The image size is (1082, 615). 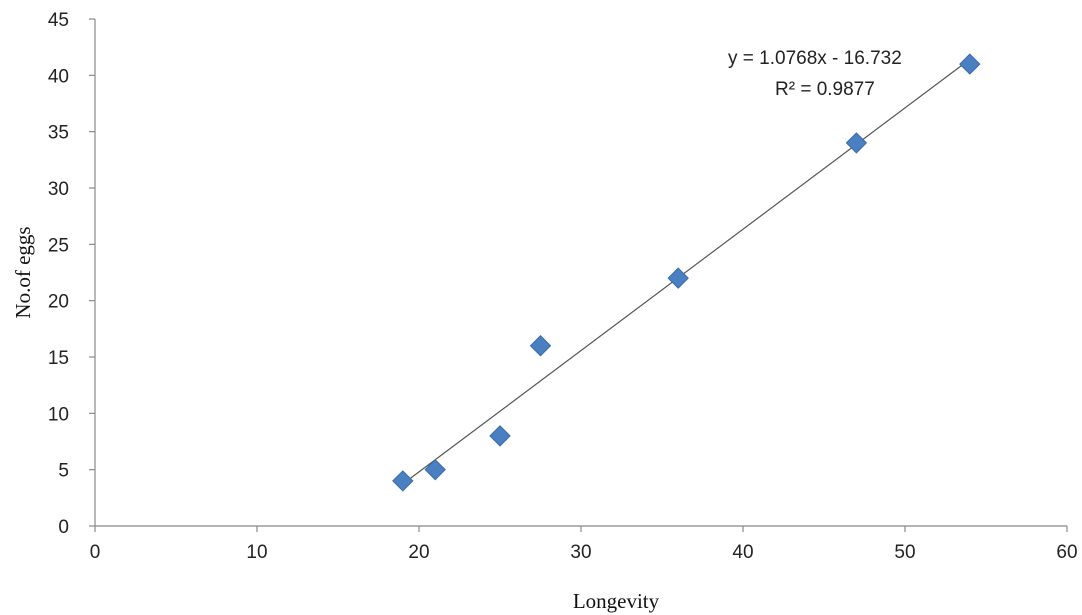 I want to click on x-tick-label: 30, so click(x=580, y=552).